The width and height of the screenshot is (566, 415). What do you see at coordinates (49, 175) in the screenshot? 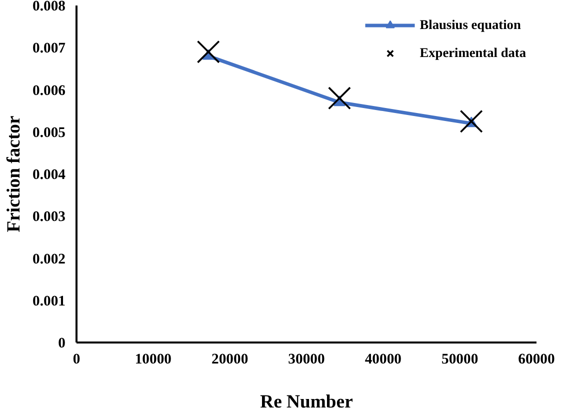
I see `y-tick-label: 0.004` at bounding box center [49, 175].